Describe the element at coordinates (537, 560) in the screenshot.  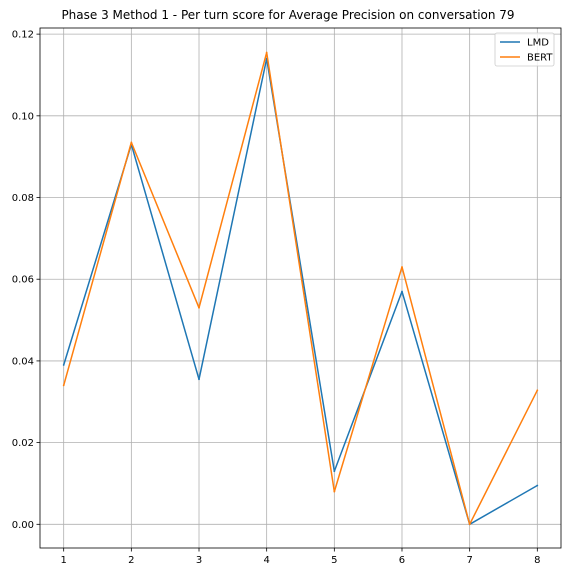
I see `x-tick-label: 8` at that location.